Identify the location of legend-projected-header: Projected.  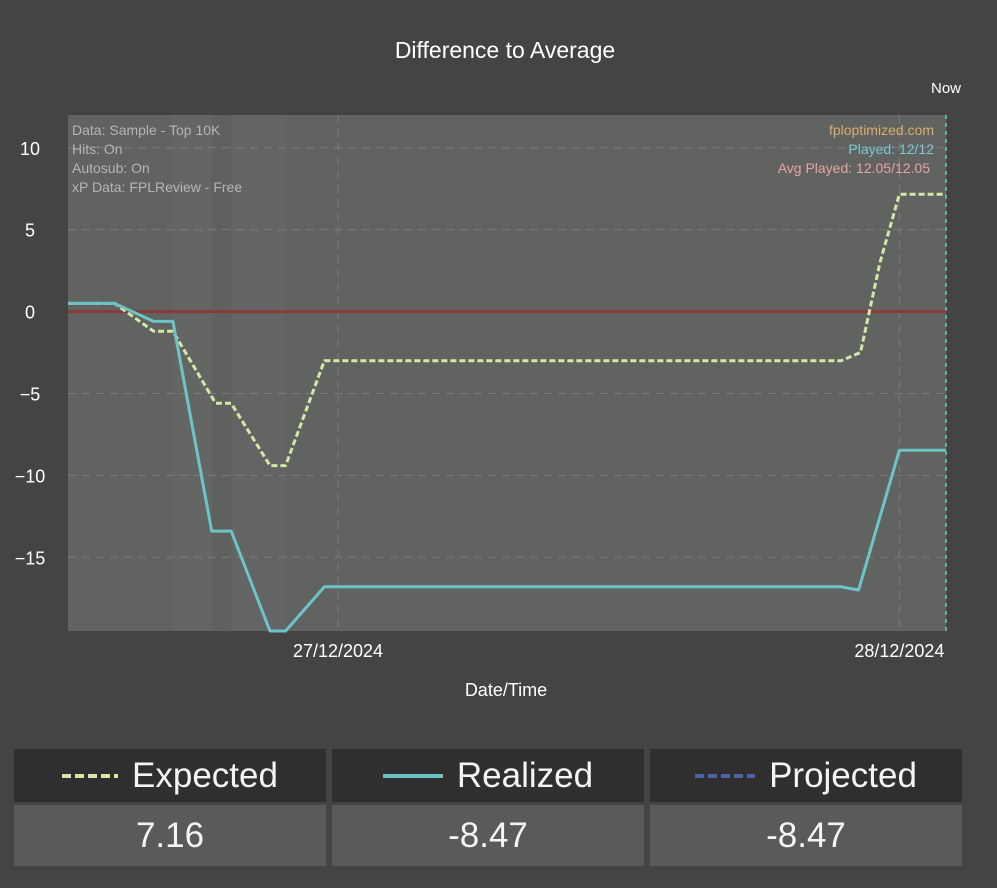
(806, 775).